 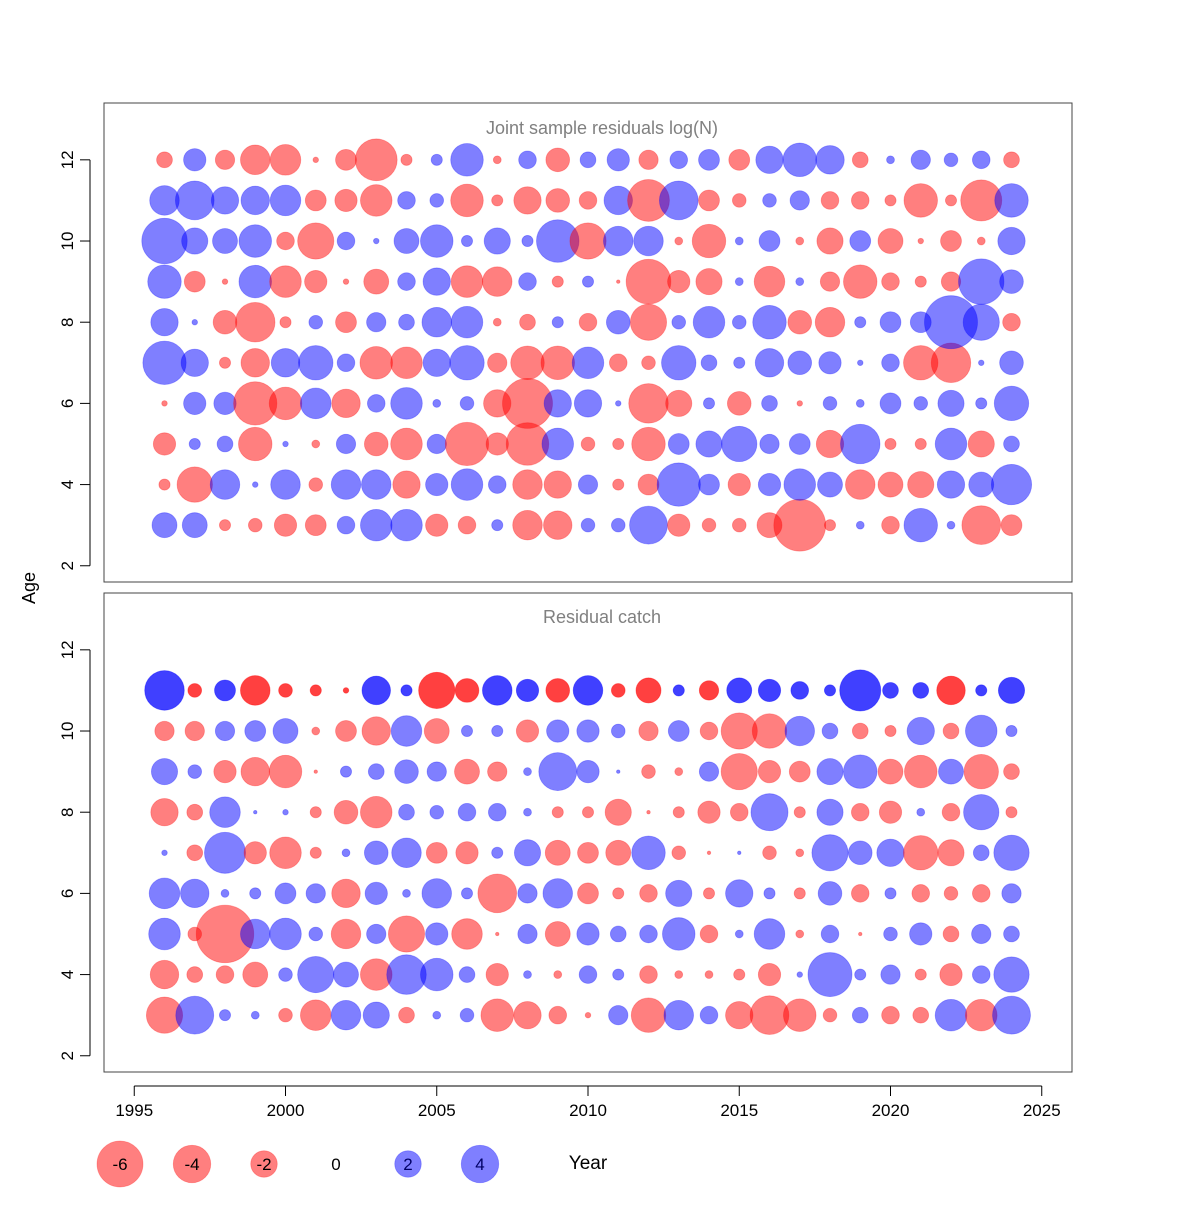 What do you see at coordinates (67, 893) in the screenshot?
I see `y-tick-label: 6` at bounding box center [67, 893].